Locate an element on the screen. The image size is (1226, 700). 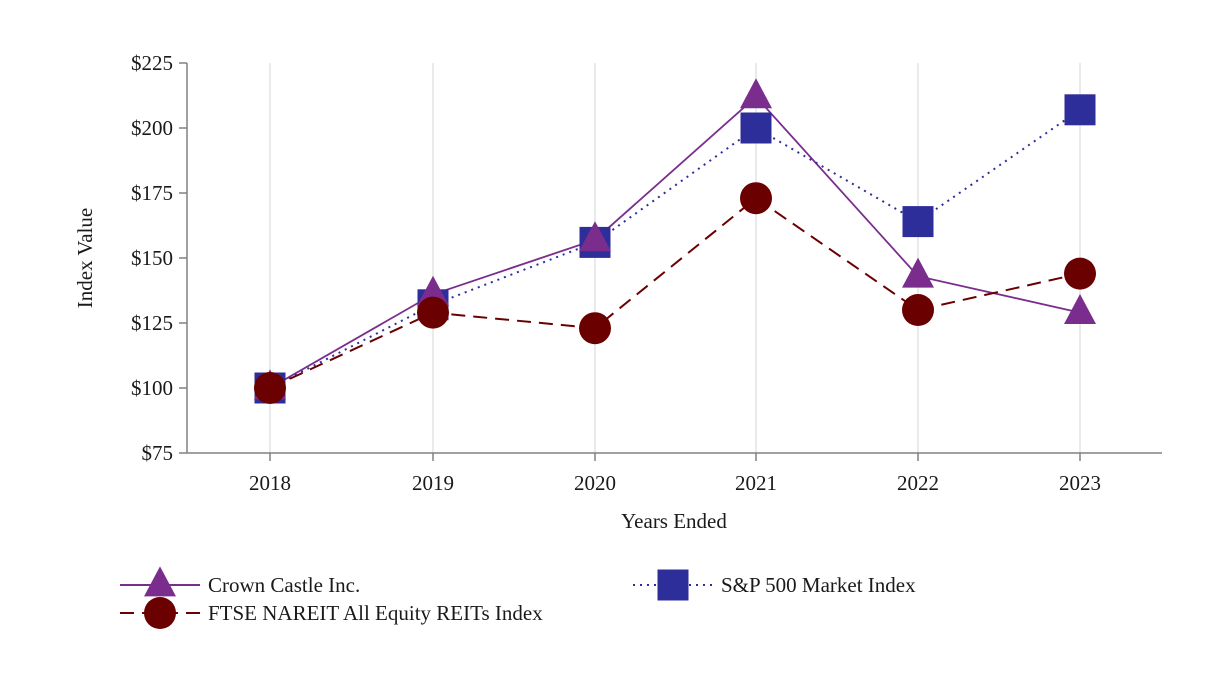
x-tick-label: 2018 is located at coordinates (270, 483).